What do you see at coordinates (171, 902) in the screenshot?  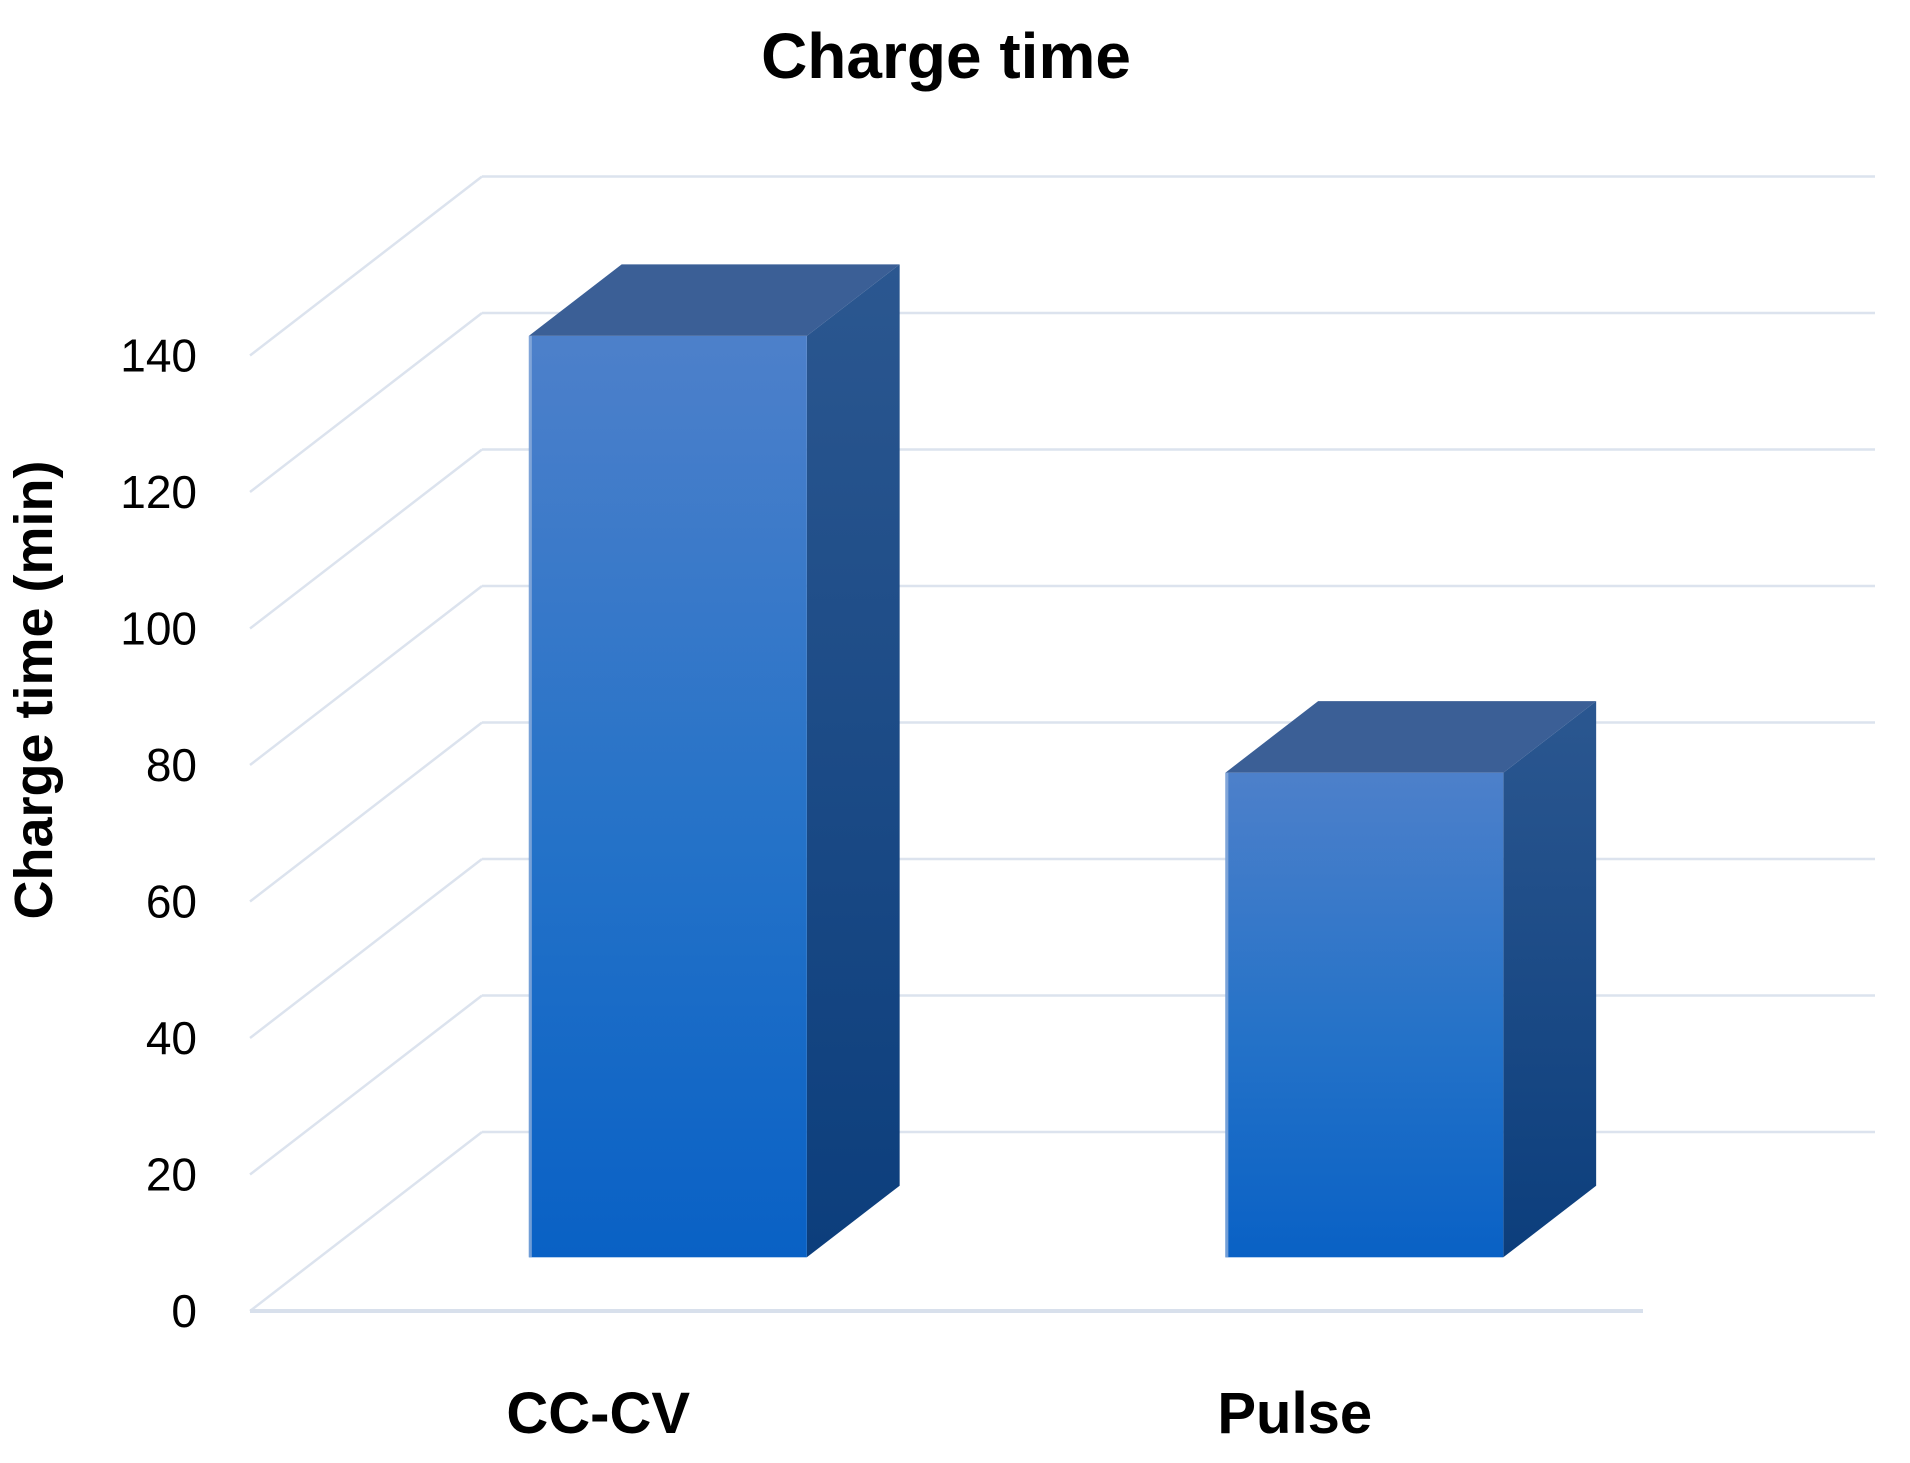 I see `y-tick-label-60: 60` at bounding box center [171, 902].